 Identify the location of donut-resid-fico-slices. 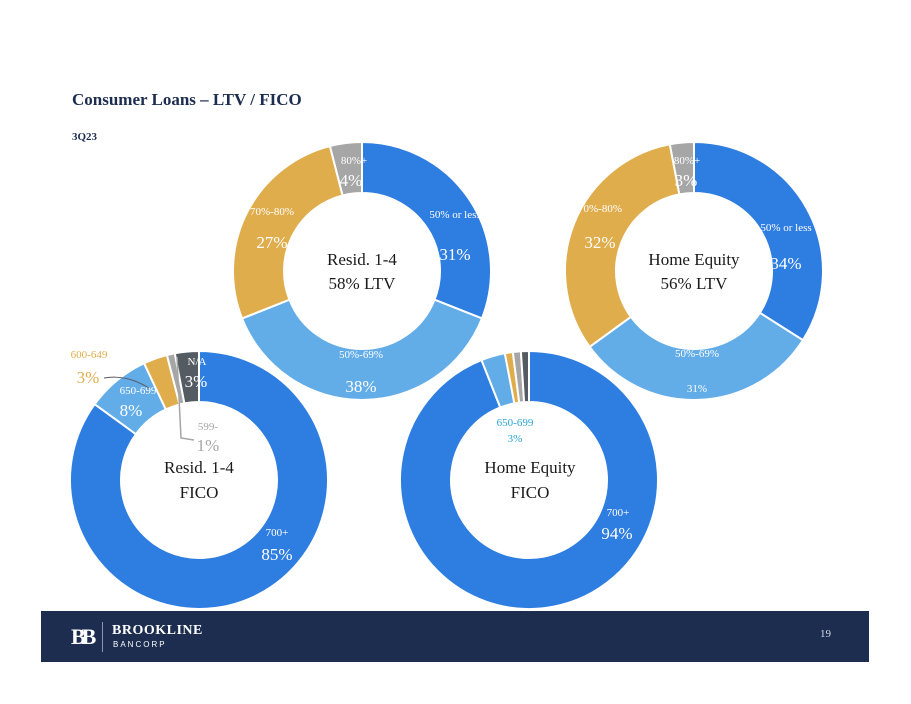
(199, 479).